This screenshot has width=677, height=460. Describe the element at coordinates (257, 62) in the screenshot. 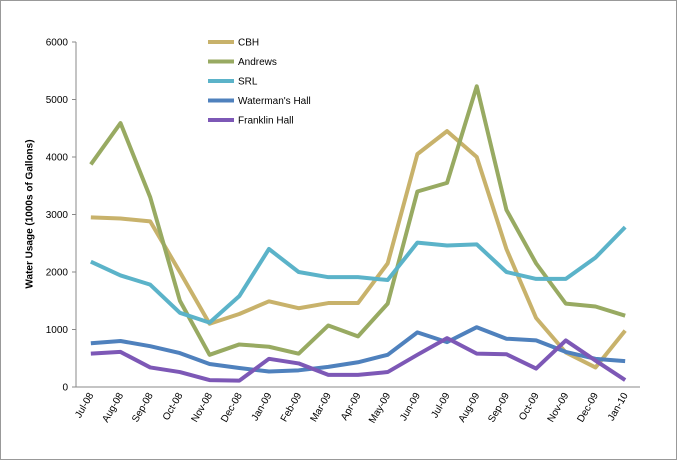

I see `legend-label: Andrews` at that location.